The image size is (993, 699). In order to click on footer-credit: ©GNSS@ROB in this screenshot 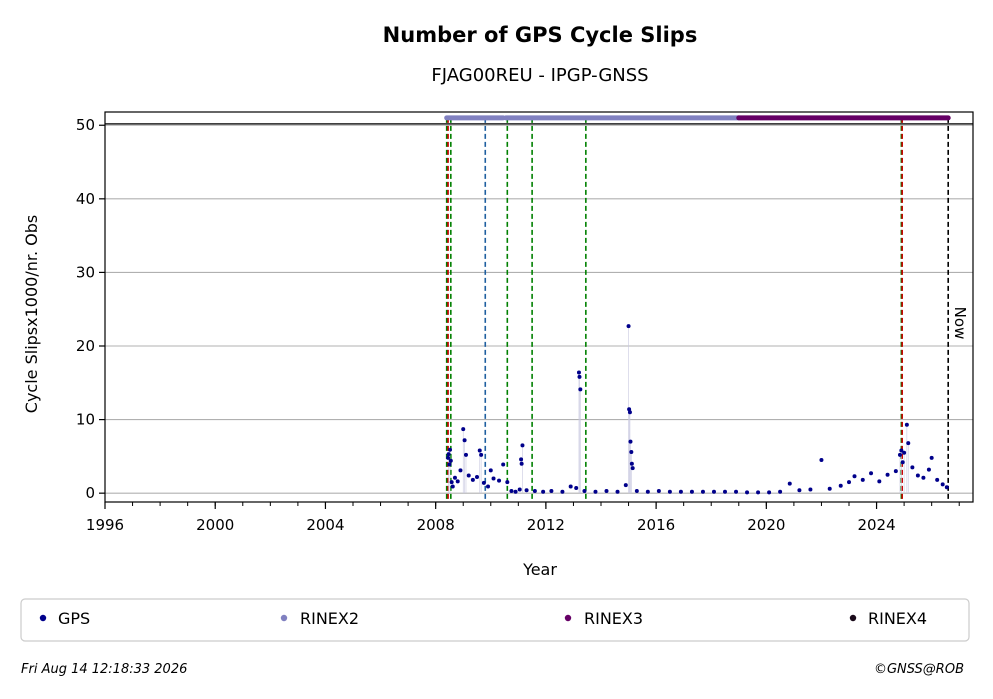, I will do `click(919, 669)`.